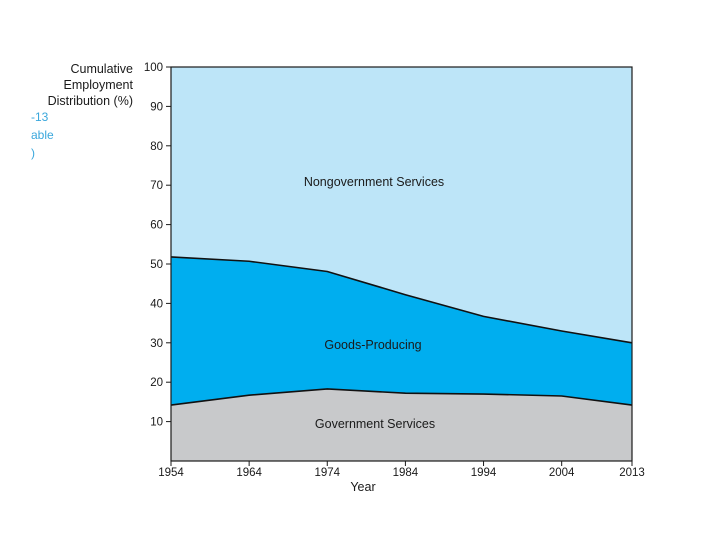  I want to click on x-tick-label-1954: 1954, so click(171, 473).